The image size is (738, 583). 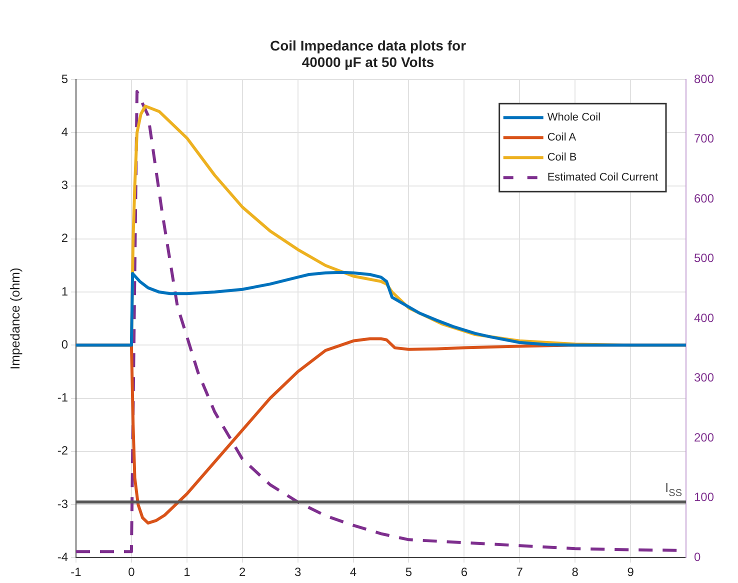 I want to click on x-tick-label: 4, so click(x=353, y=572).